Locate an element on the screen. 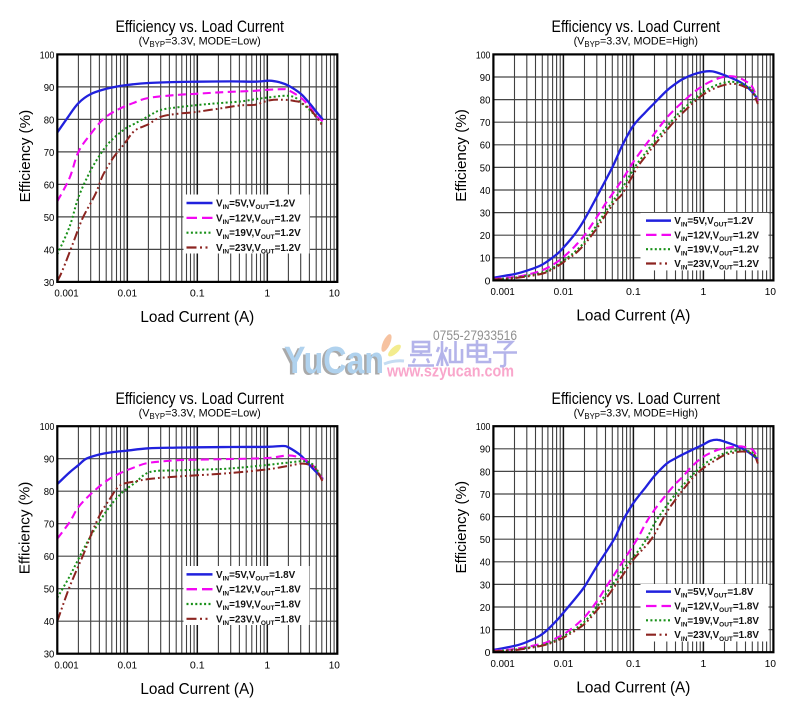 This screenshot has height=710, width=811. svg-text: 0755-27933516 is located at coordinates (475, 335).